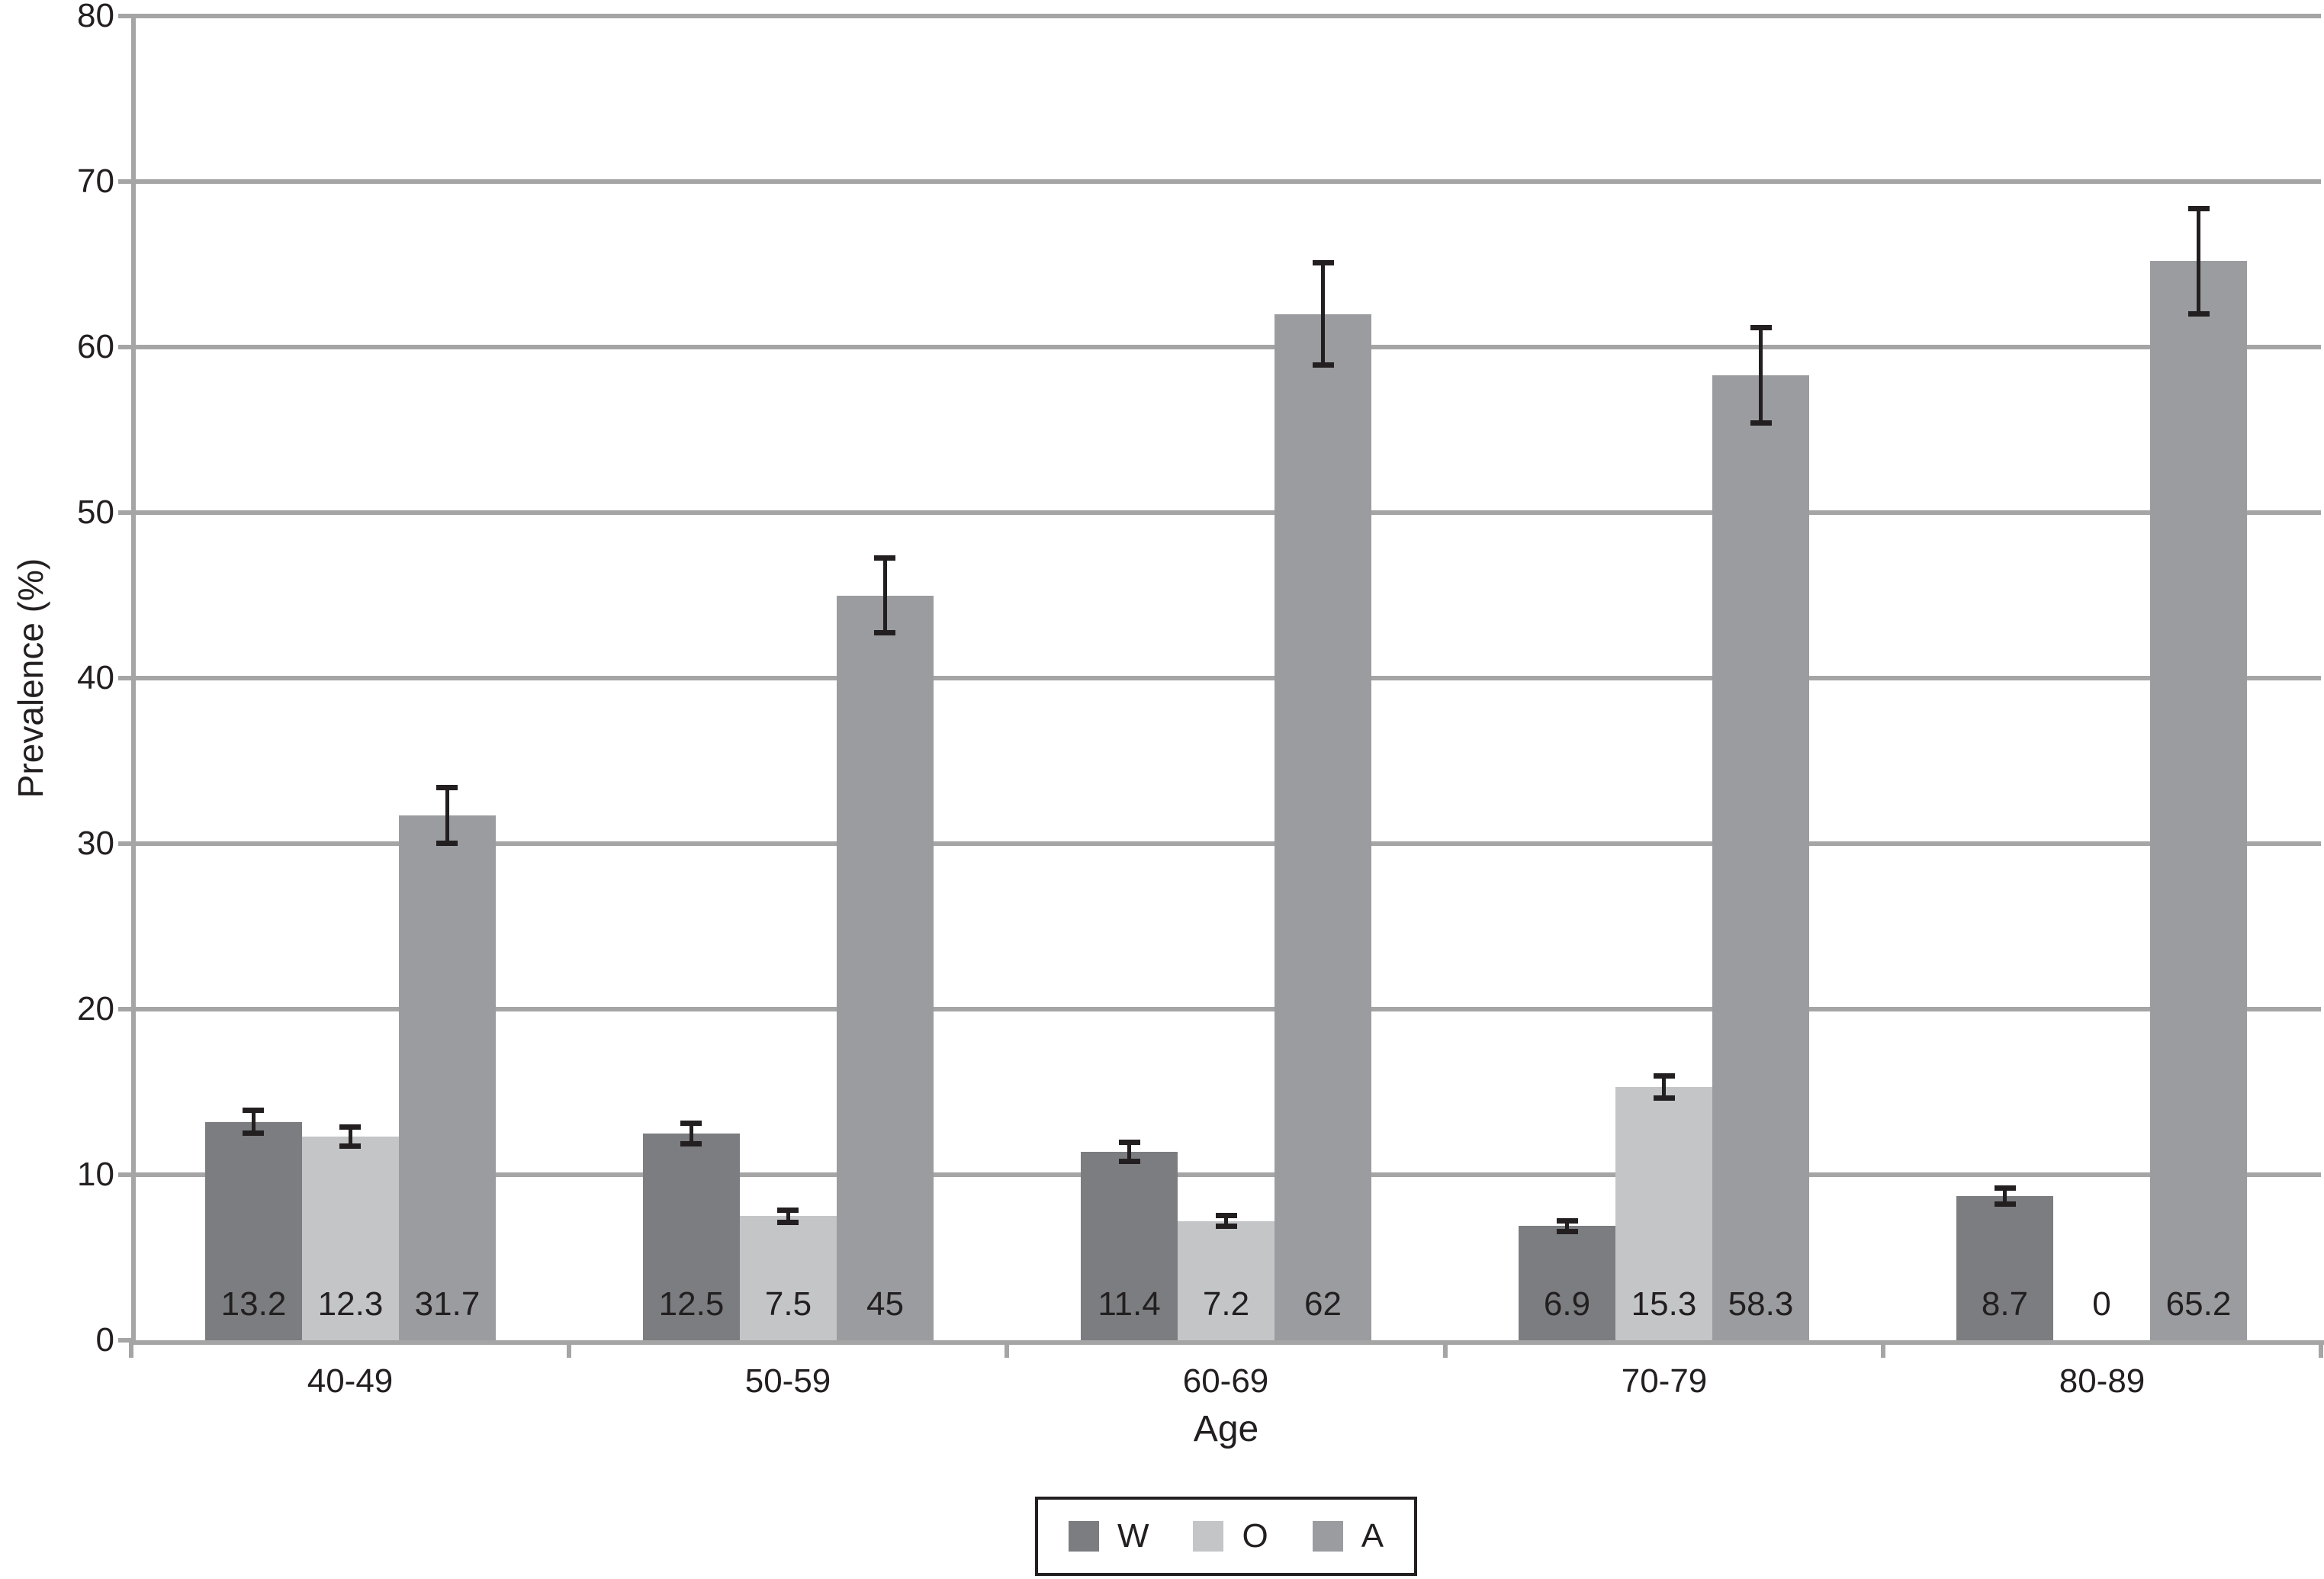 The image size is (2324, 1579). Describe the element at coordinates (2198, 1304) in the screenshot. I see `bar-value-label: 65.2` at that location.